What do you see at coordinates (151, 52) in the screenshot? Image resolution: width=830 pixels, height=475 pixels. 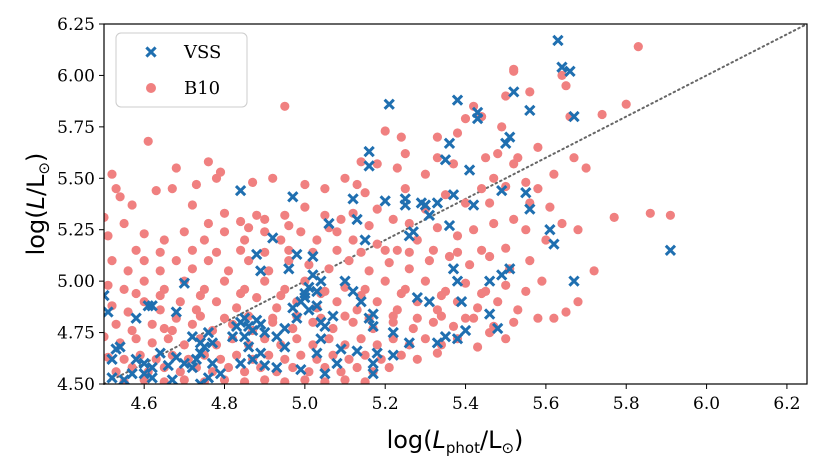 I see `legend-vss-marker` at bounding box center [151, 52].